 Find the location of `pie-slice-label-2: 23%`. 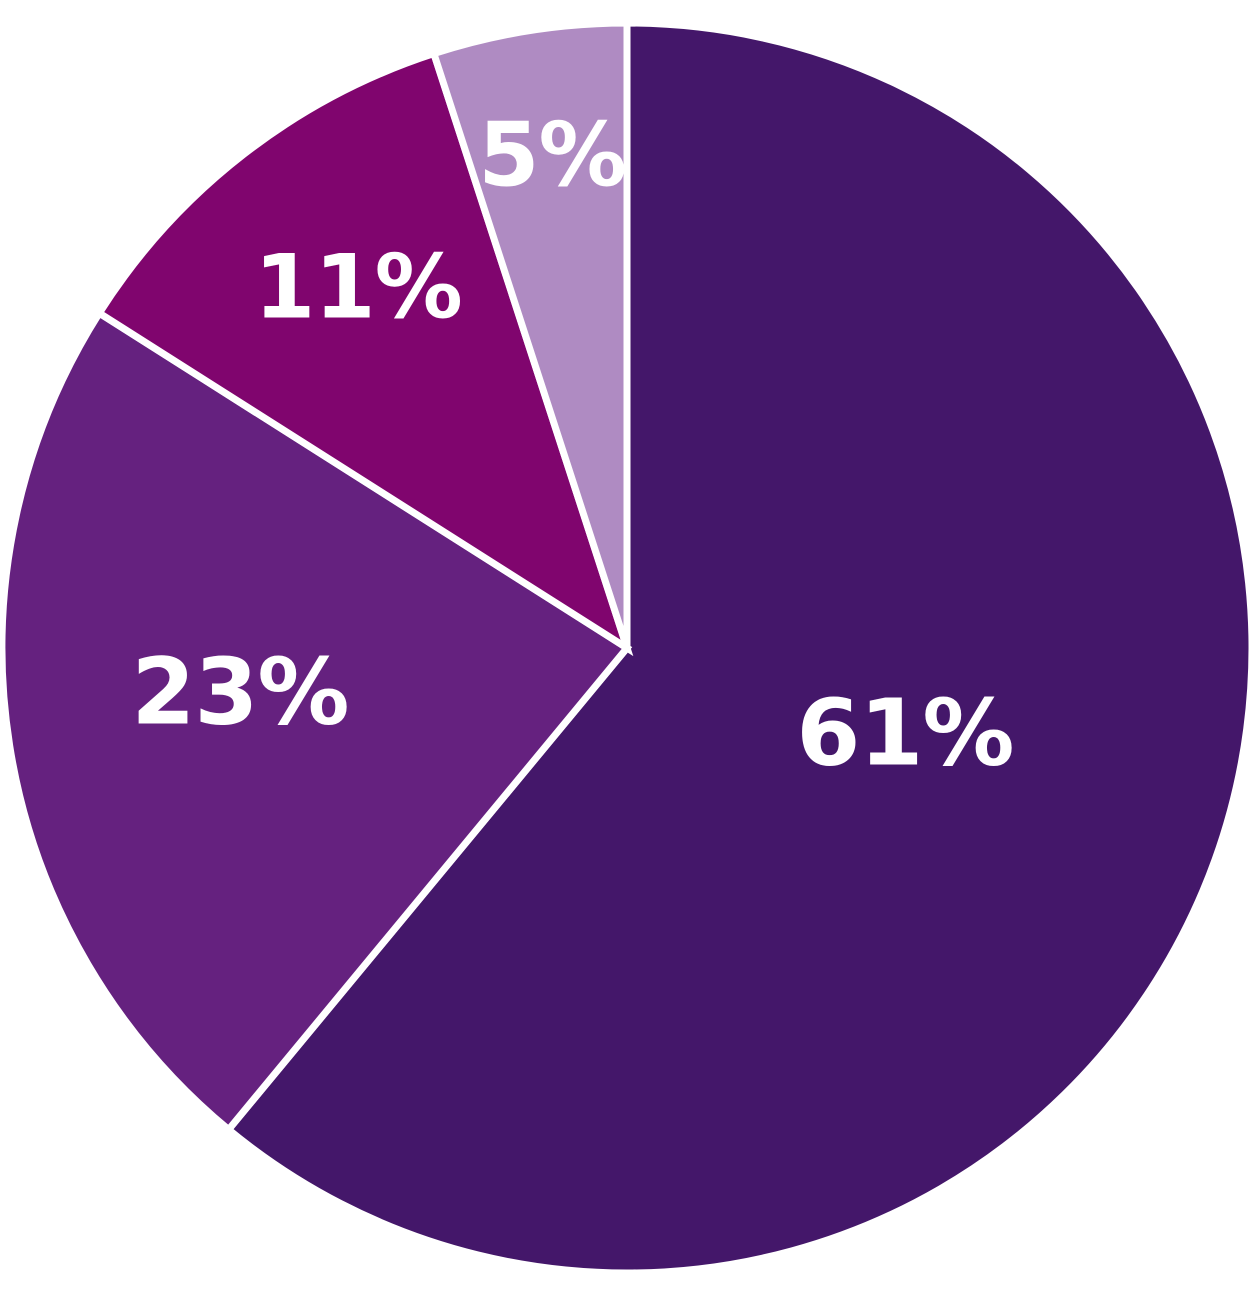

pie-slice-label-2: 23% is located at coordinates (239, 692).